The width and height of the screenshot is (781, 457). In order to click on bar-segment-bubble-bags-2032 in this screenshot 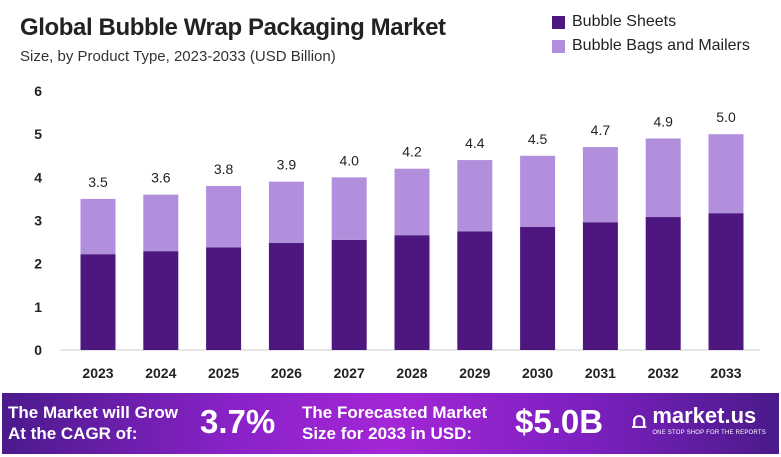, I will do `click(663, 178)`.